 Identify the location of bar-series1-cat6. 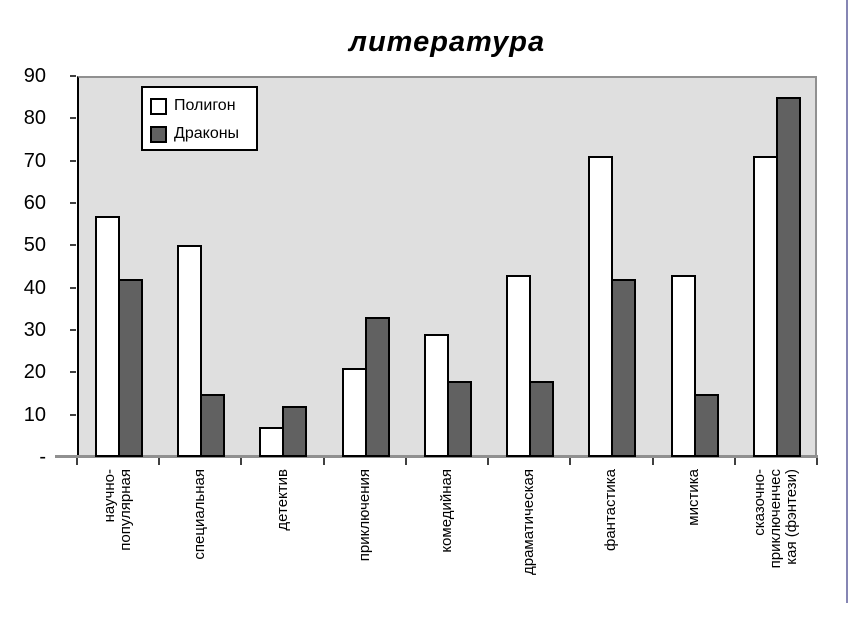
(624, 368).